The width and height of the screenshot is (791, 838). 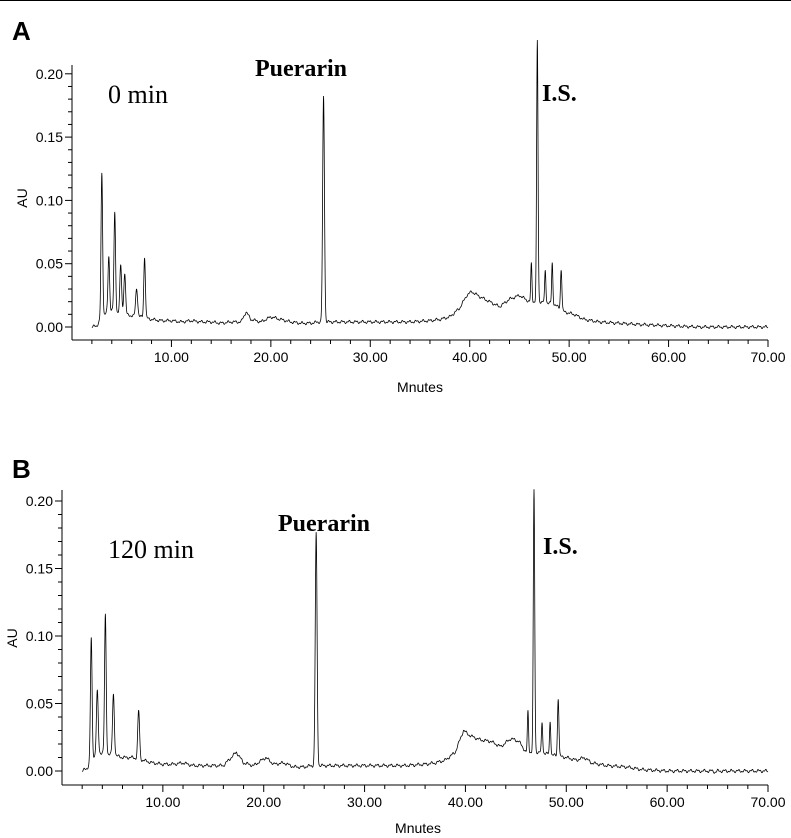 I want to click on sampling-time-label: 120 min, so click(x=151, y=549).